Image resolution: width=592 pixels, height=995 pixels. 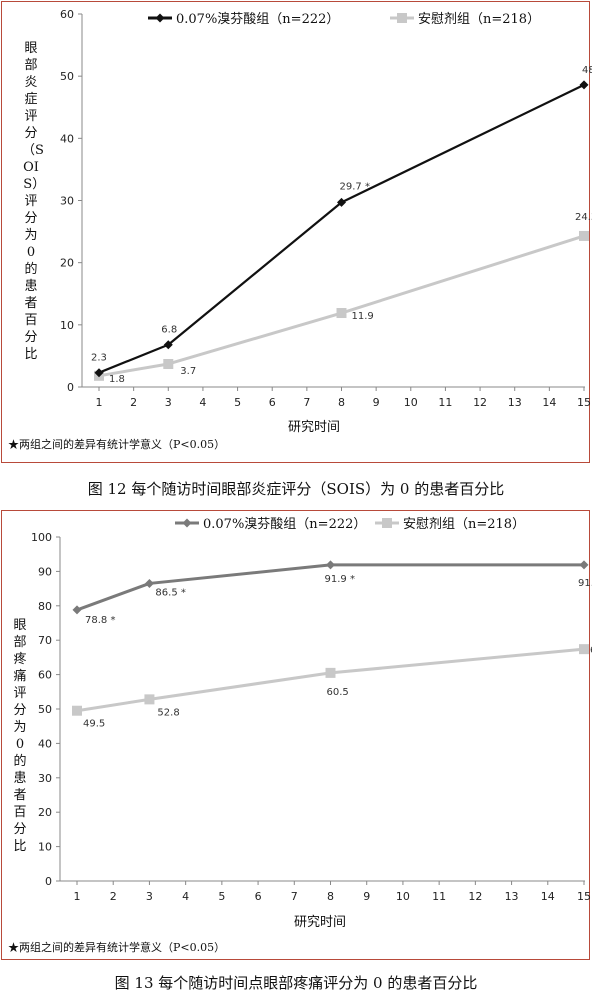 What do you see at coordinates (168, 712) in the screenshot?
I see `data-label: 52.8` at bounding box center [168, 712].